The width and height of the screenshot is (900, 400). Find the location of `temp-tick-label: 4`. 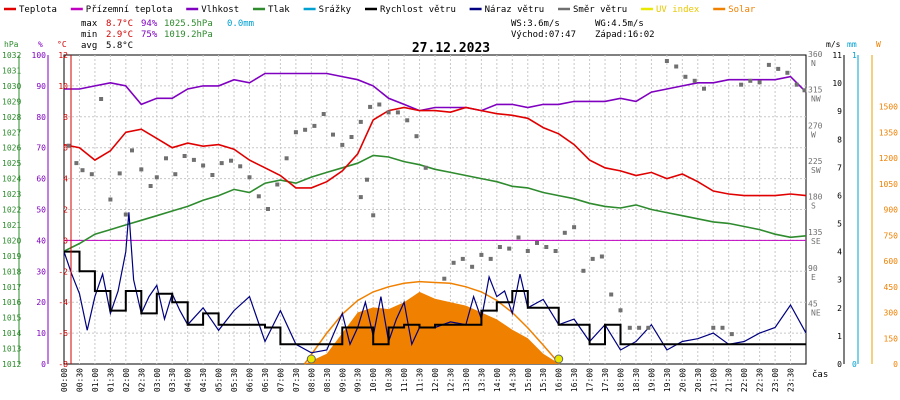

temp-tick-label: 4 is located at coordinates (65, 179).